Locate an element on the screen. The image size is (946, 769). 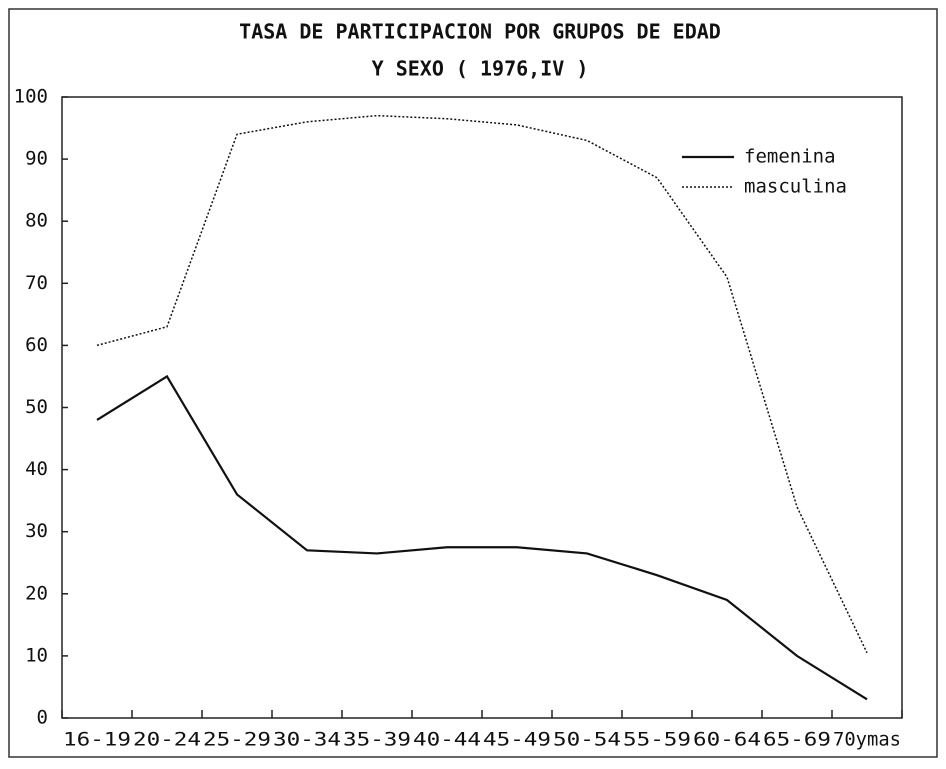
y-tick-label: 80 is located at coordinates (36, 221).